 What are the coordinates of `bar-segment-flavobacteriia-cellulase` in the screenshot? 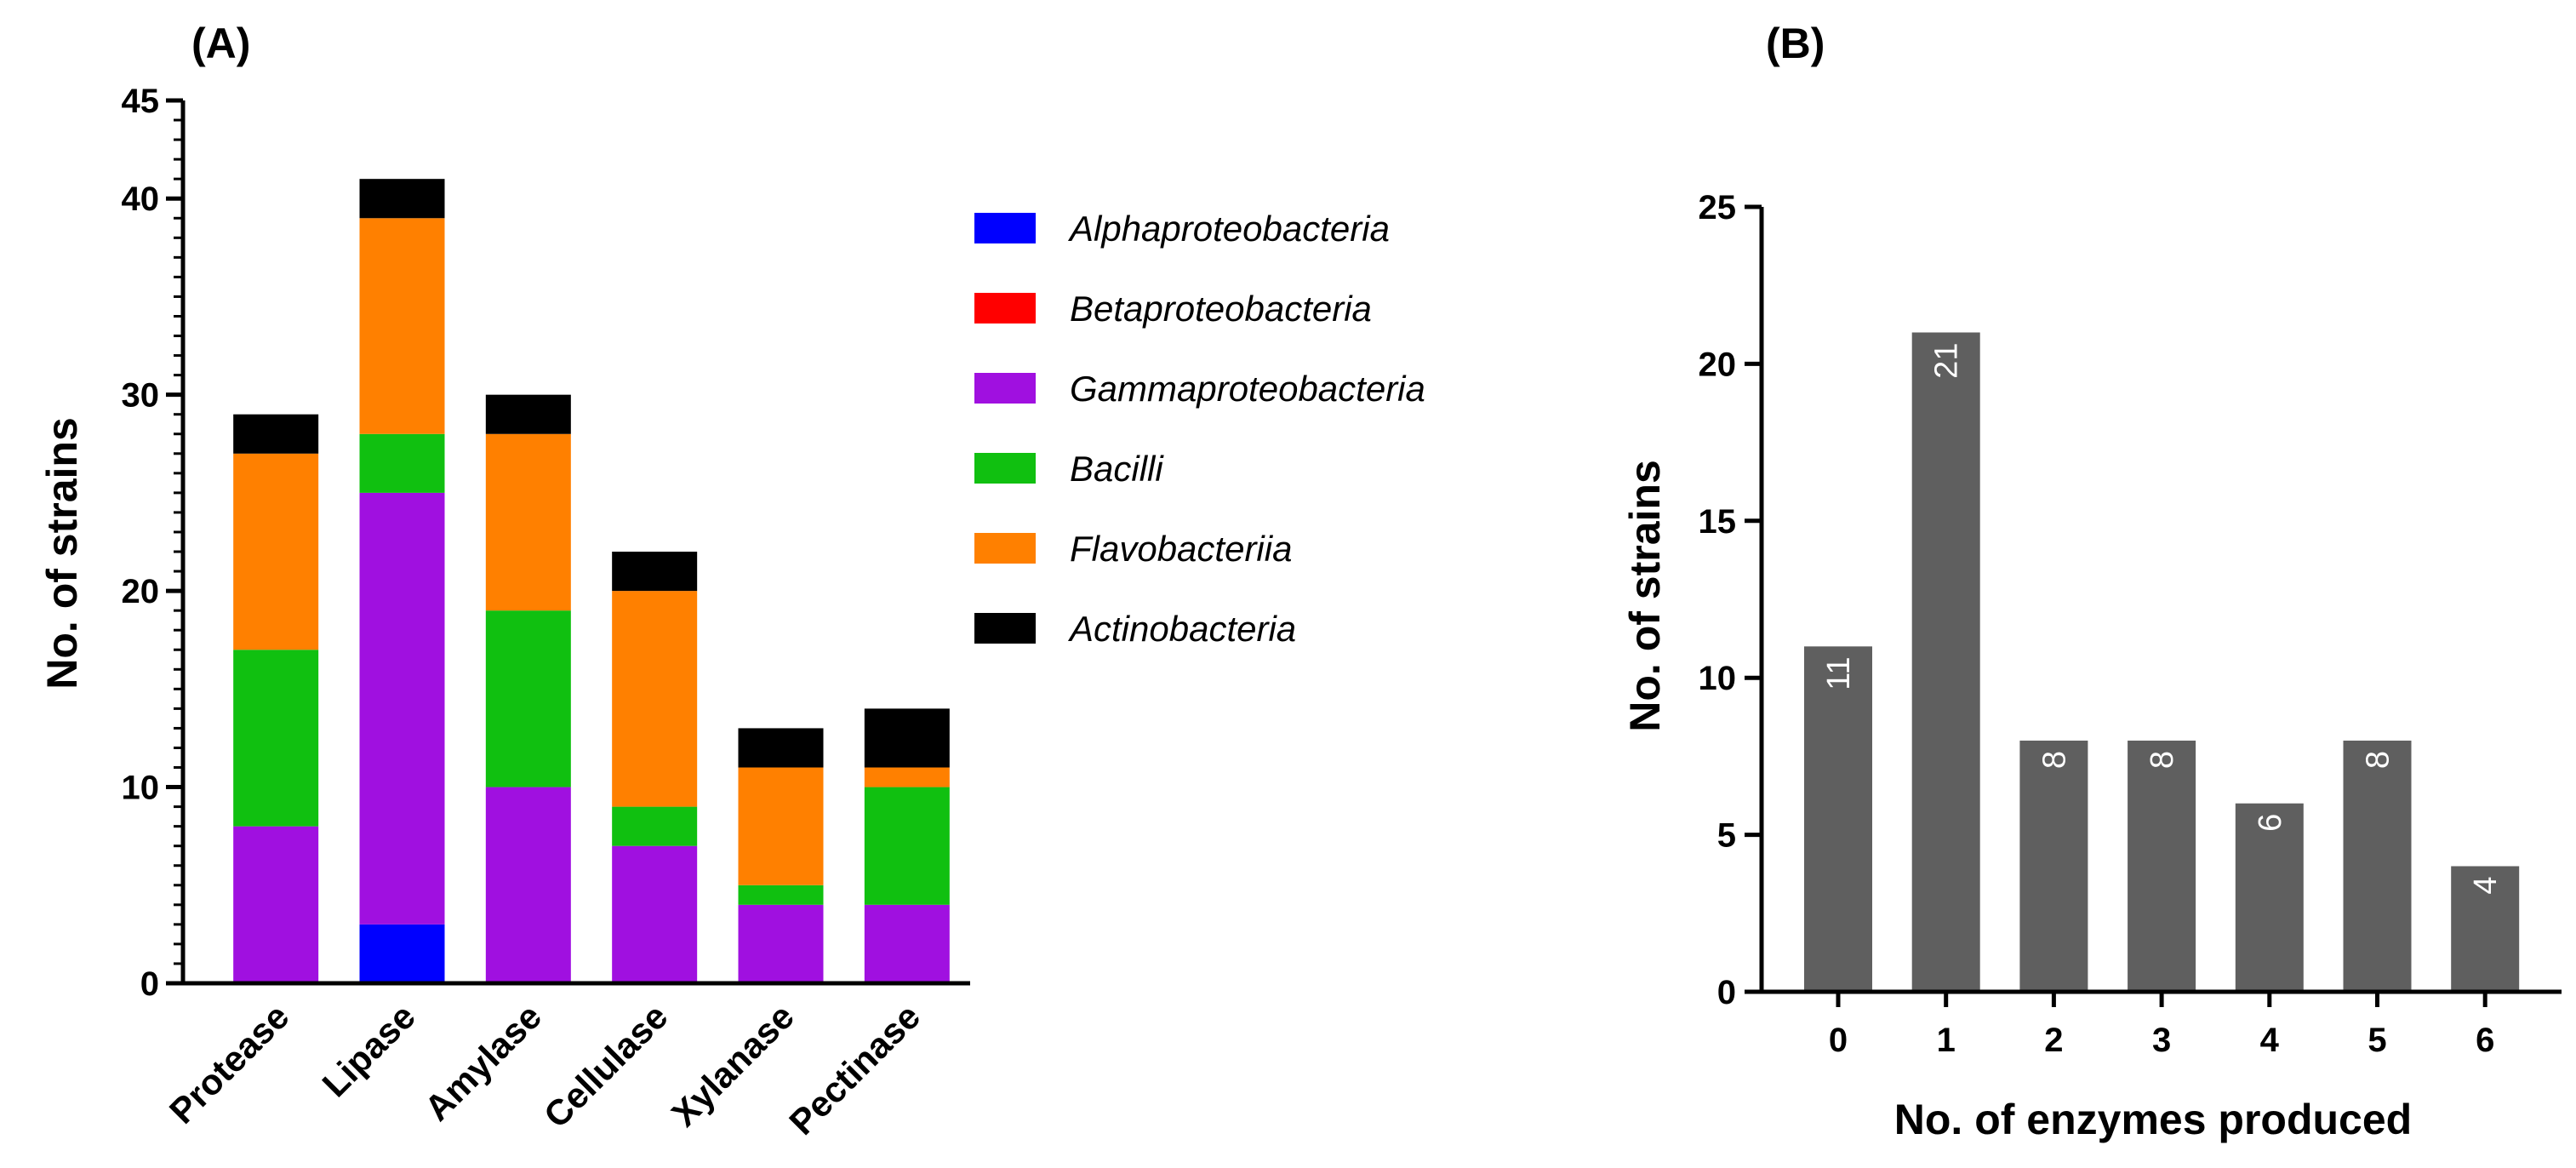 It's located at (655, 699).